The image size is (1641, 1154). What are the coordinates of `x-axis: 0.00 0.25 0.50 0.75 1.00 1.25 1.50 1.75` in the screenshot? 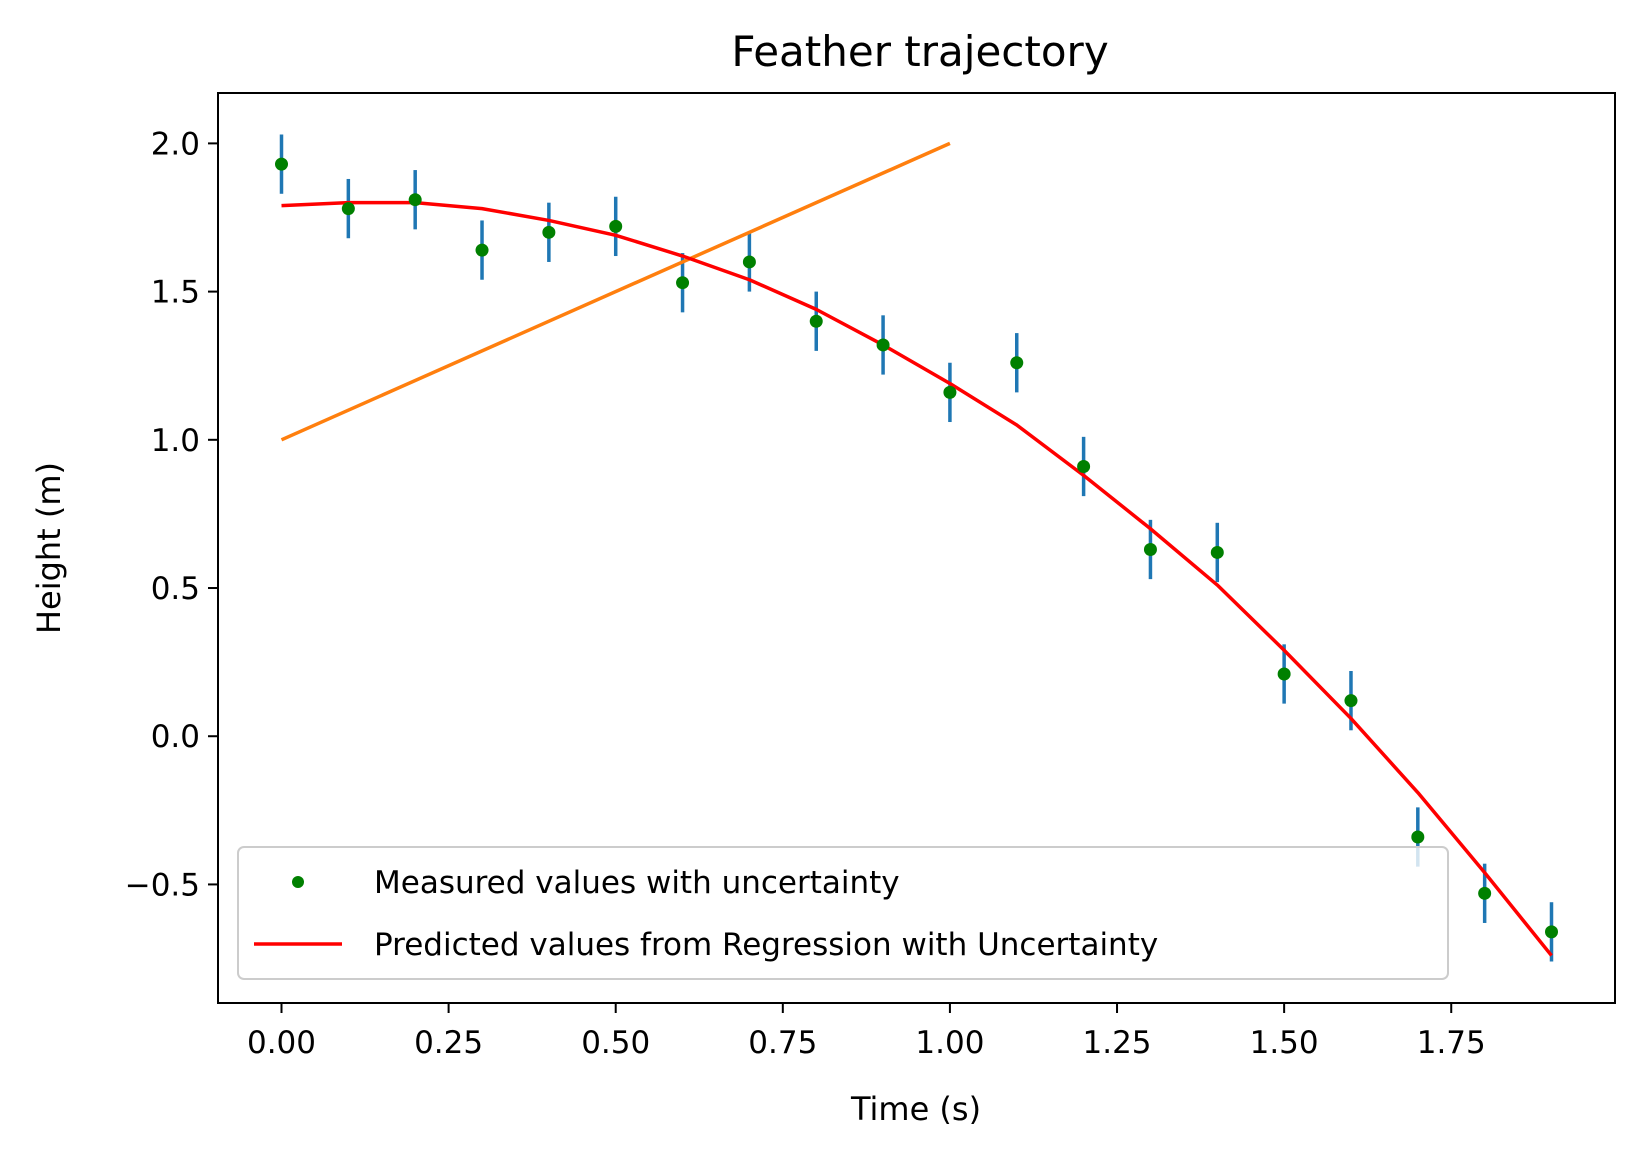 It's located at (866, 1032).